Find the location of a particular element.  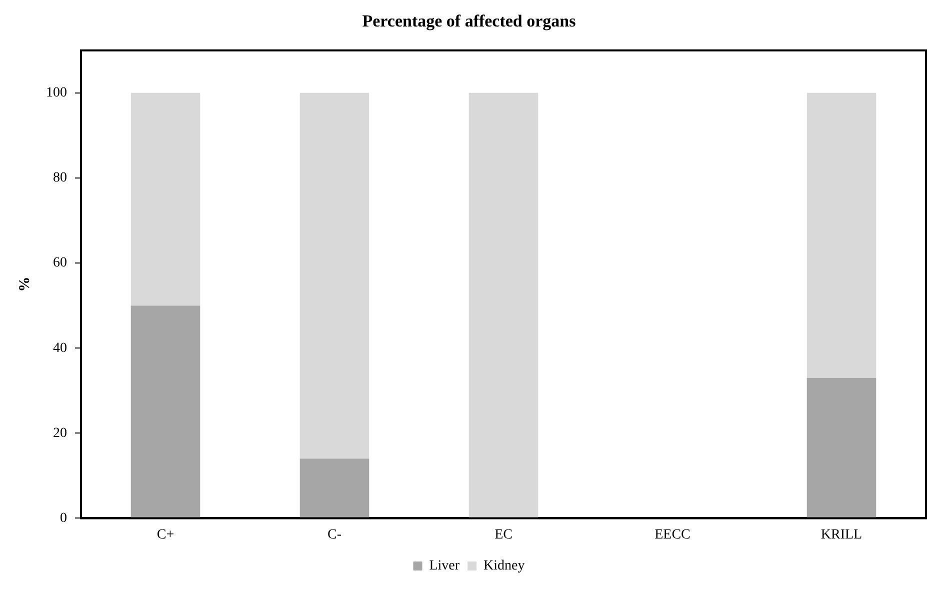

x-tick-label: EC is located at coordinates (503, 534).